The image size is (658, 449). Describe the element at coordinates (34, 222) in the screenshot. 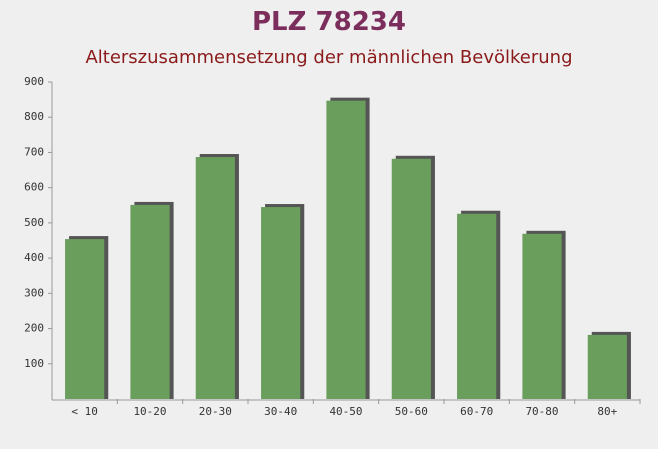

I see `y-tick-label: 500` at that location.